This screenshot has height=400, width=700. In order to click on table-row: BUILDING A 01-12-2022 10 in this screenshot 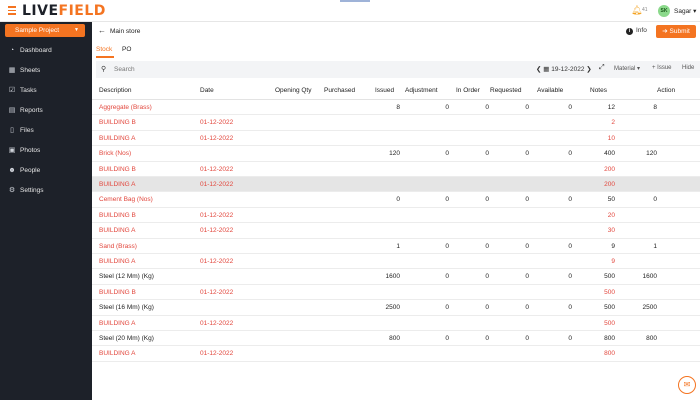, I will do `click(396, 139)`.